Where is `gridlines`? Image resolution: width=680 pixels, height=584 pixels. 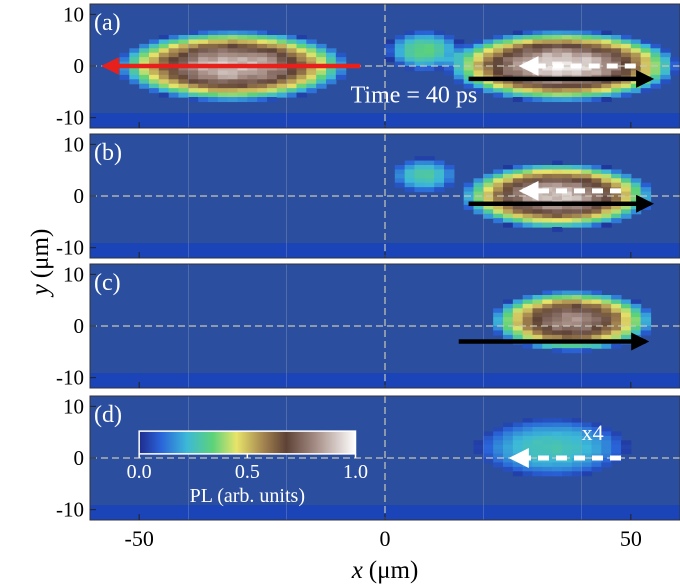
gridlines is located at coordinates (385, 326).